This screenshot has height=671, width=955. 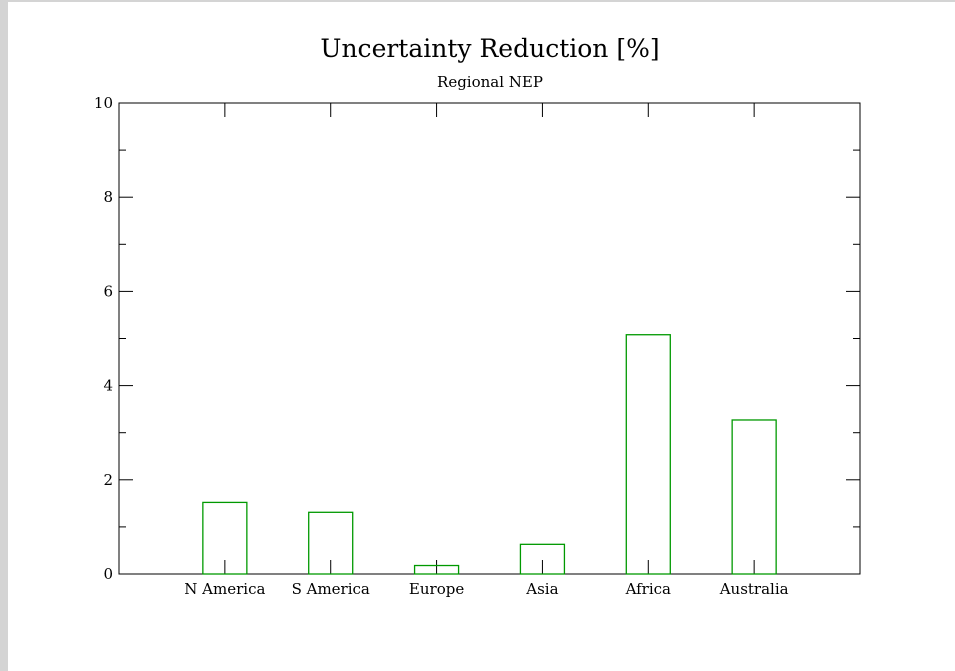 I want to click on bar-n-america, so click(x=225, y=538).